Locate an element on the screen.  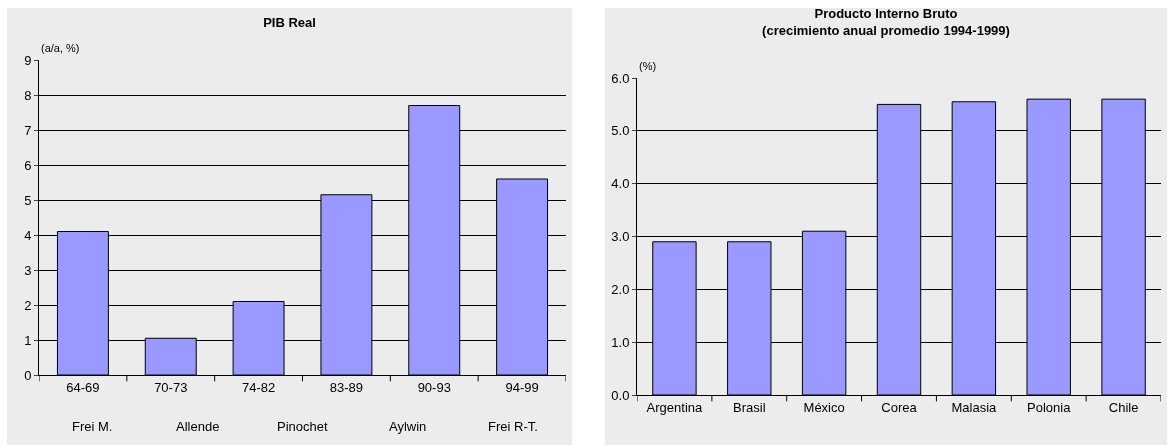
y-tick-label: 1.0 is located at coordinates (620, 342).